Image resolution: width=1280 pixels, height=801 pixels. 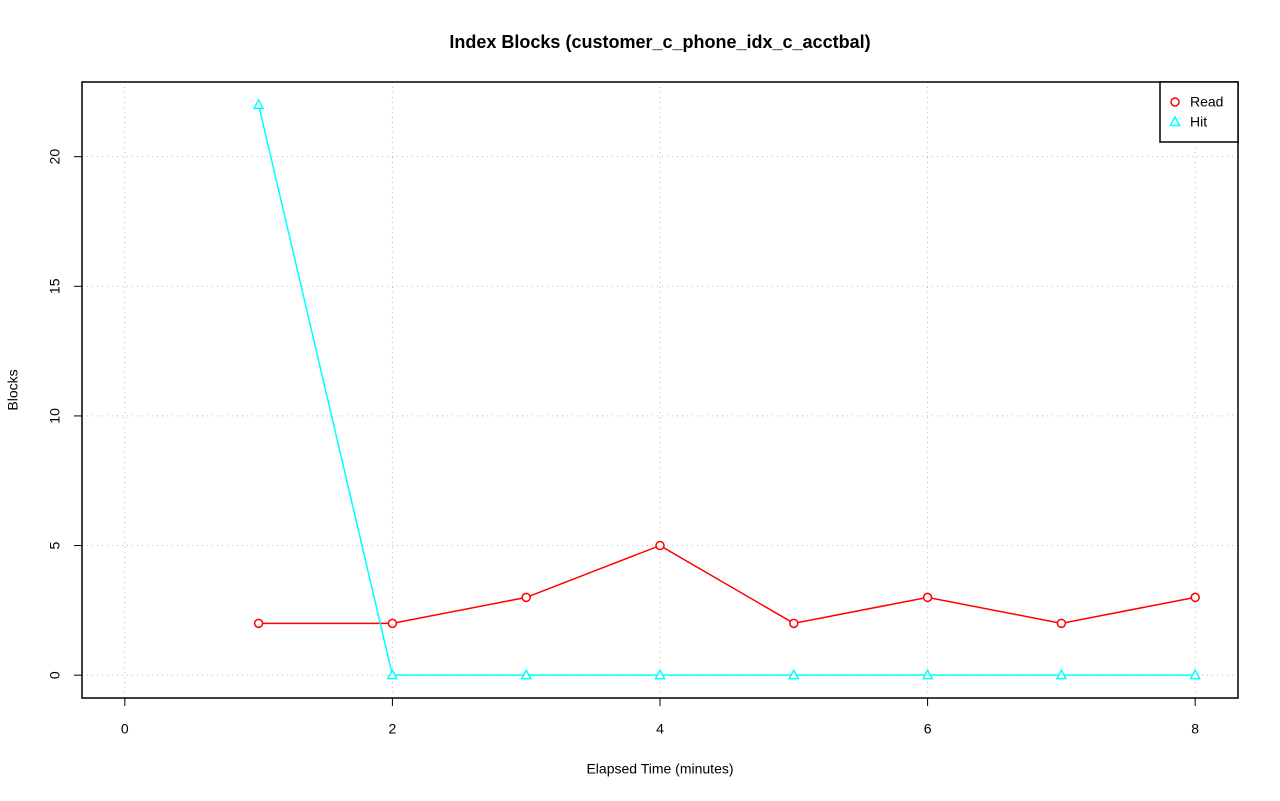 What do you see at coordinates (125, 729) in the screenshot?
I see `x-tick-label: 0` at bounding box center [125, 729].